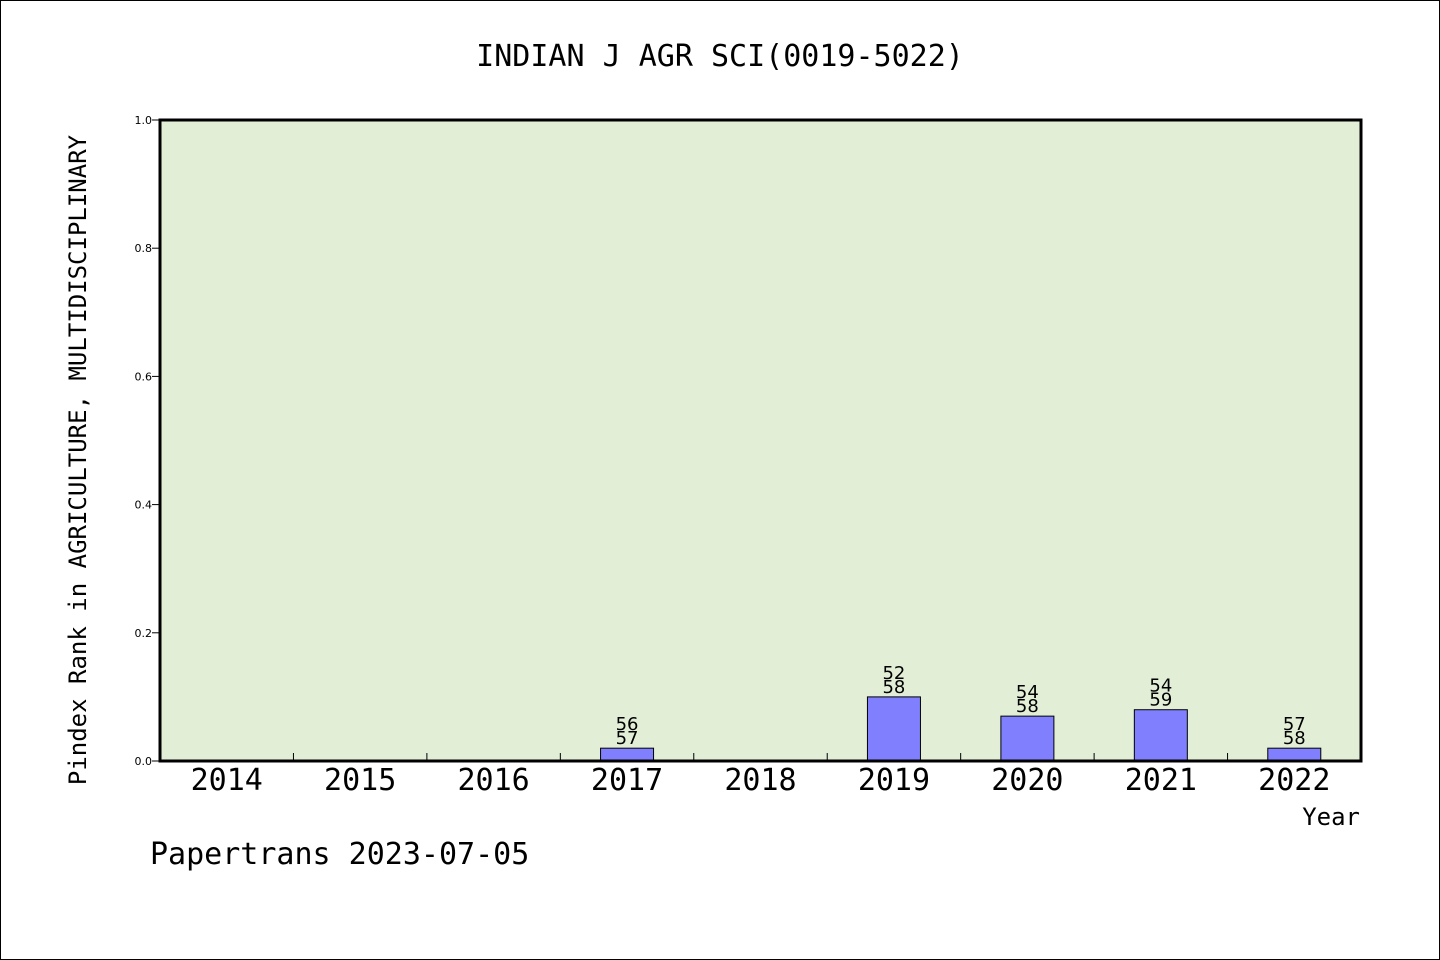 This screenshot has height=960, width=1440. I want to click on x-tick-label: 2020, so click(1027, 780).